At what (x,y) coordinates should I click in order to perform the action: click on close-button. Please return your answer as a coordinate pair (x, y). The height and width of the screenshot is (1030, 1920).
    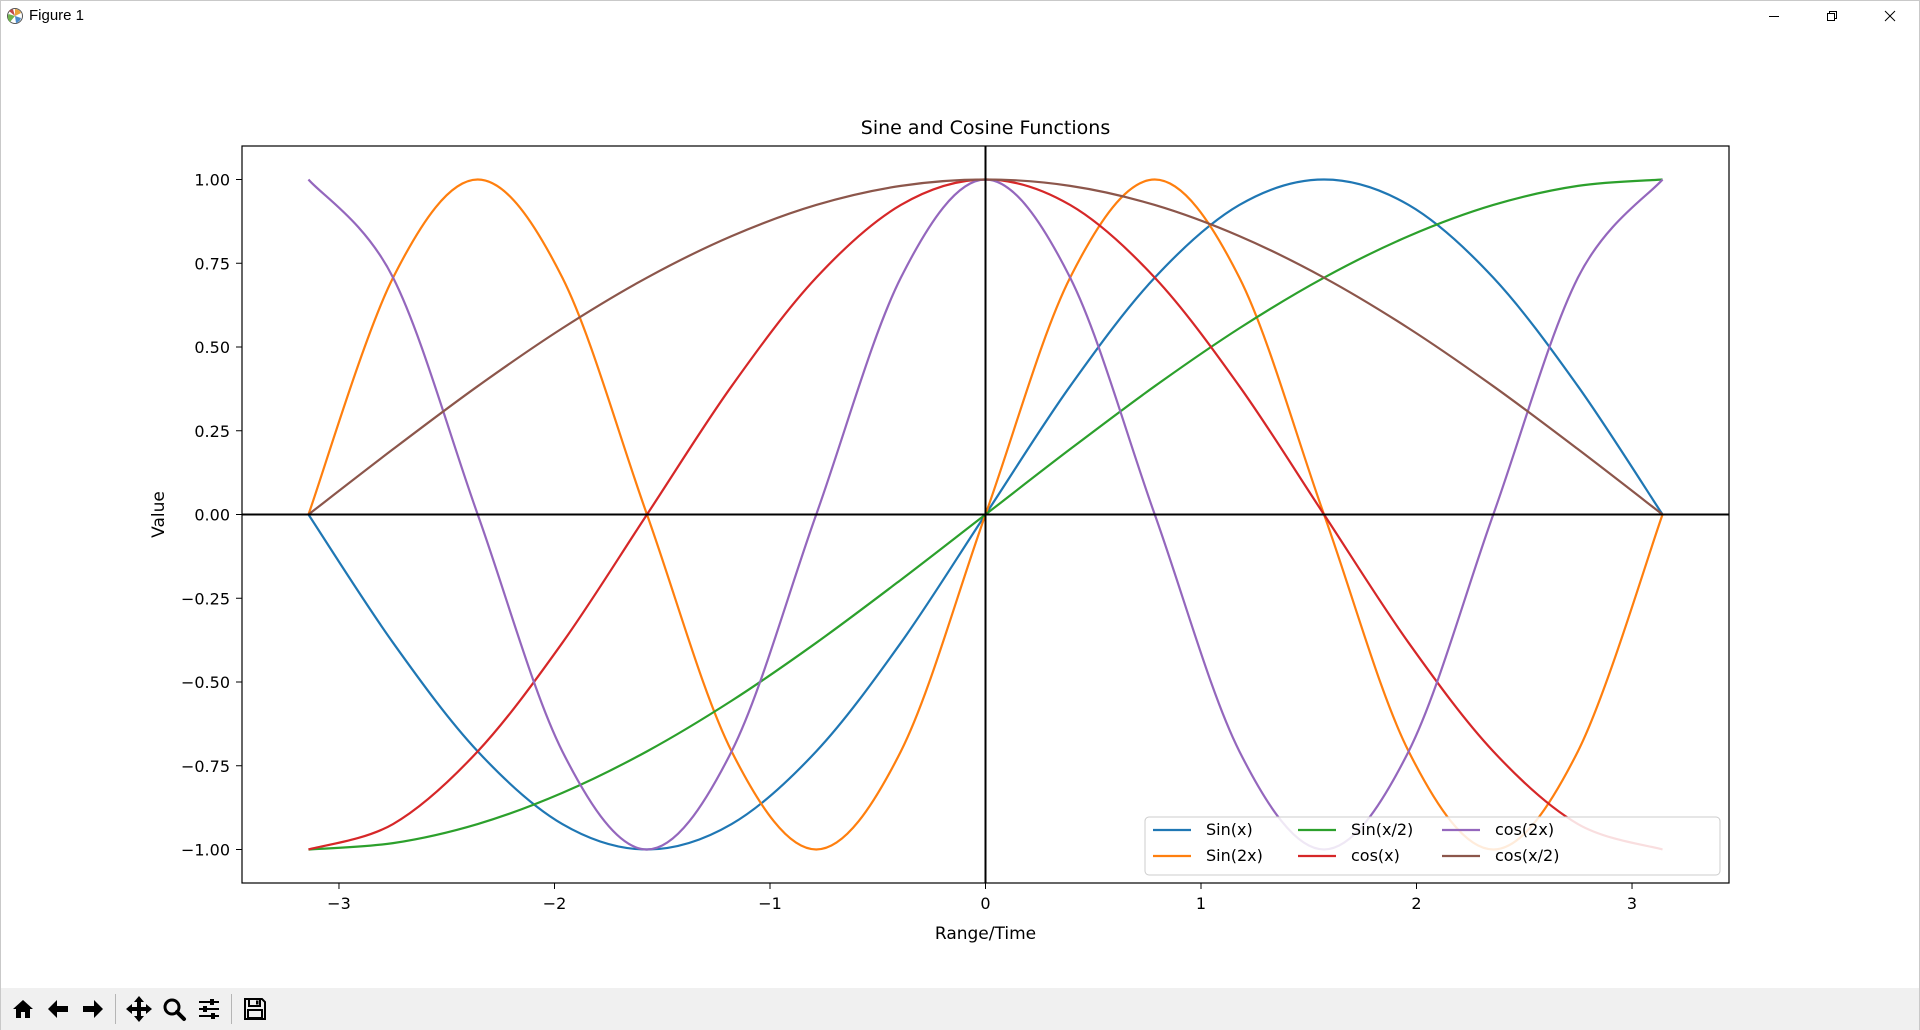
    Looking at the image, I should click on (1890, 15).